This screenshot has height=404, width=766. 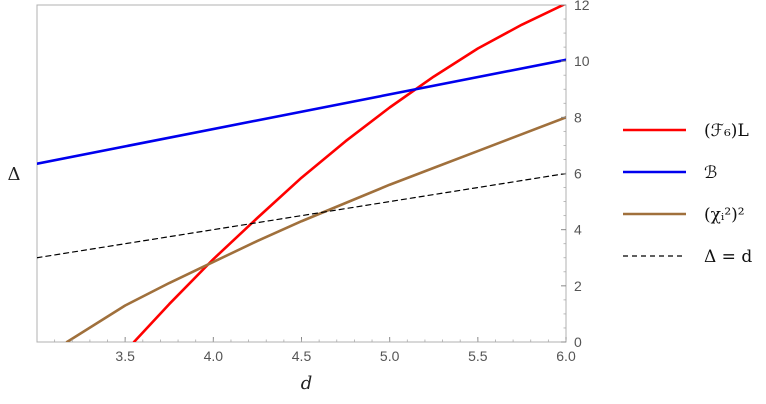 I want to click on legend-label: (ℱ₆)L, so click(x=726, y=131).